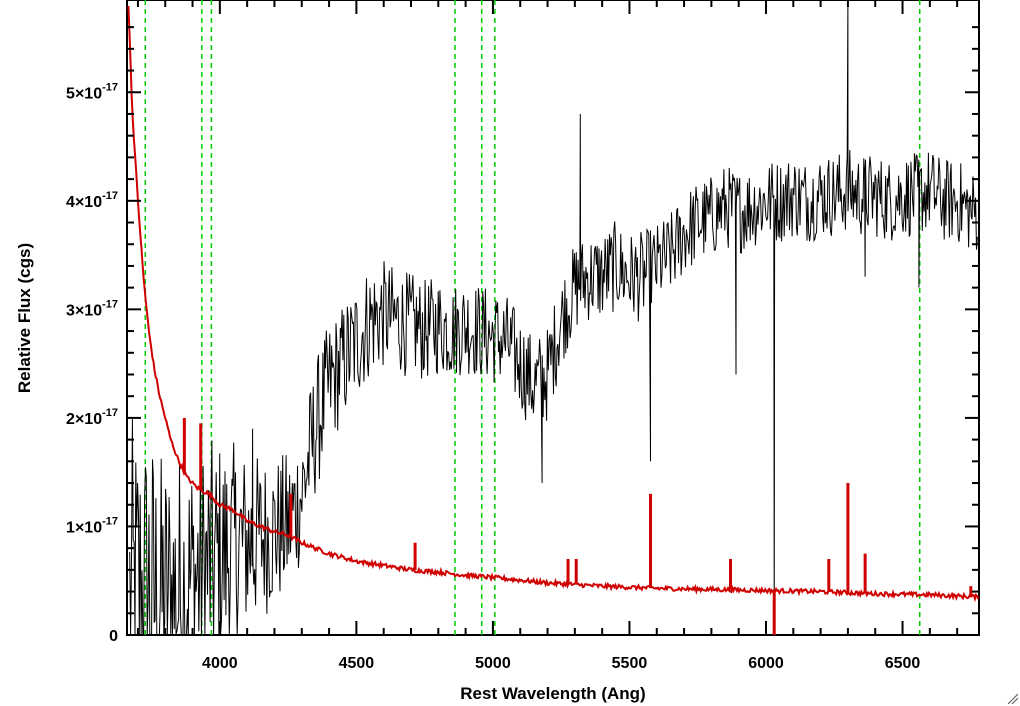 This screenshot has width=1020, height=706. I want to click on x-axis-title: Rest Wavelength (Ang), so click(552, 693).